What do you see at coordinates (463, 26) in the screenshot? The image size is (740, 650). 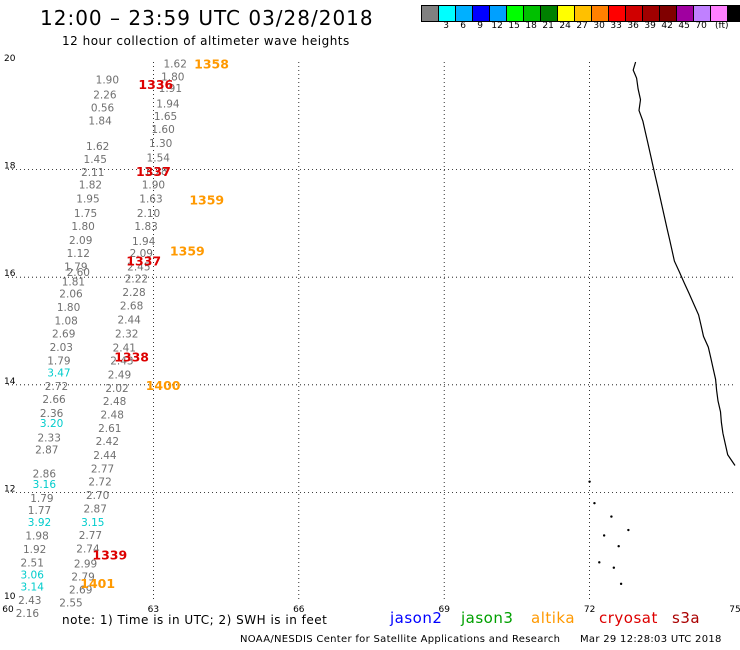 I see `legend-label: 6` at bounding box center [463, 26].